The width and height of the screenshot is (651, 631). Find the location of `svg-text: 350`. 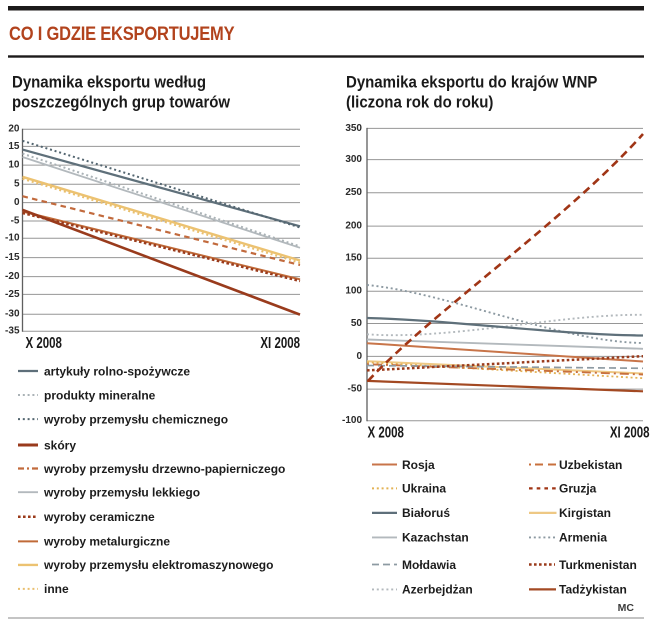

svg-text: 350 is located at coordinates (353, 128).